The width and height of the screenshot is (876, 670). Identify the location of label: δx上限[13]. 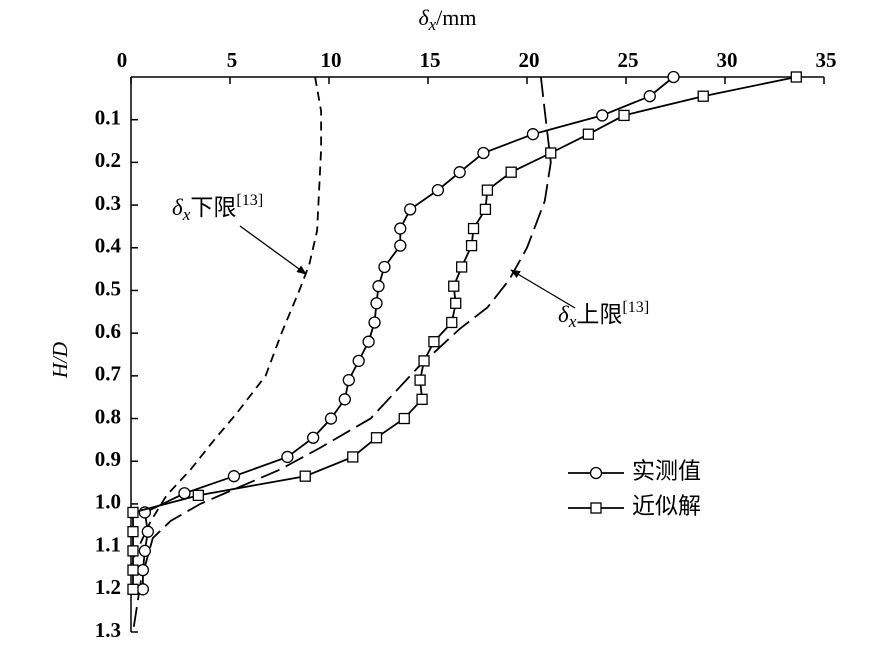
(603, 315).